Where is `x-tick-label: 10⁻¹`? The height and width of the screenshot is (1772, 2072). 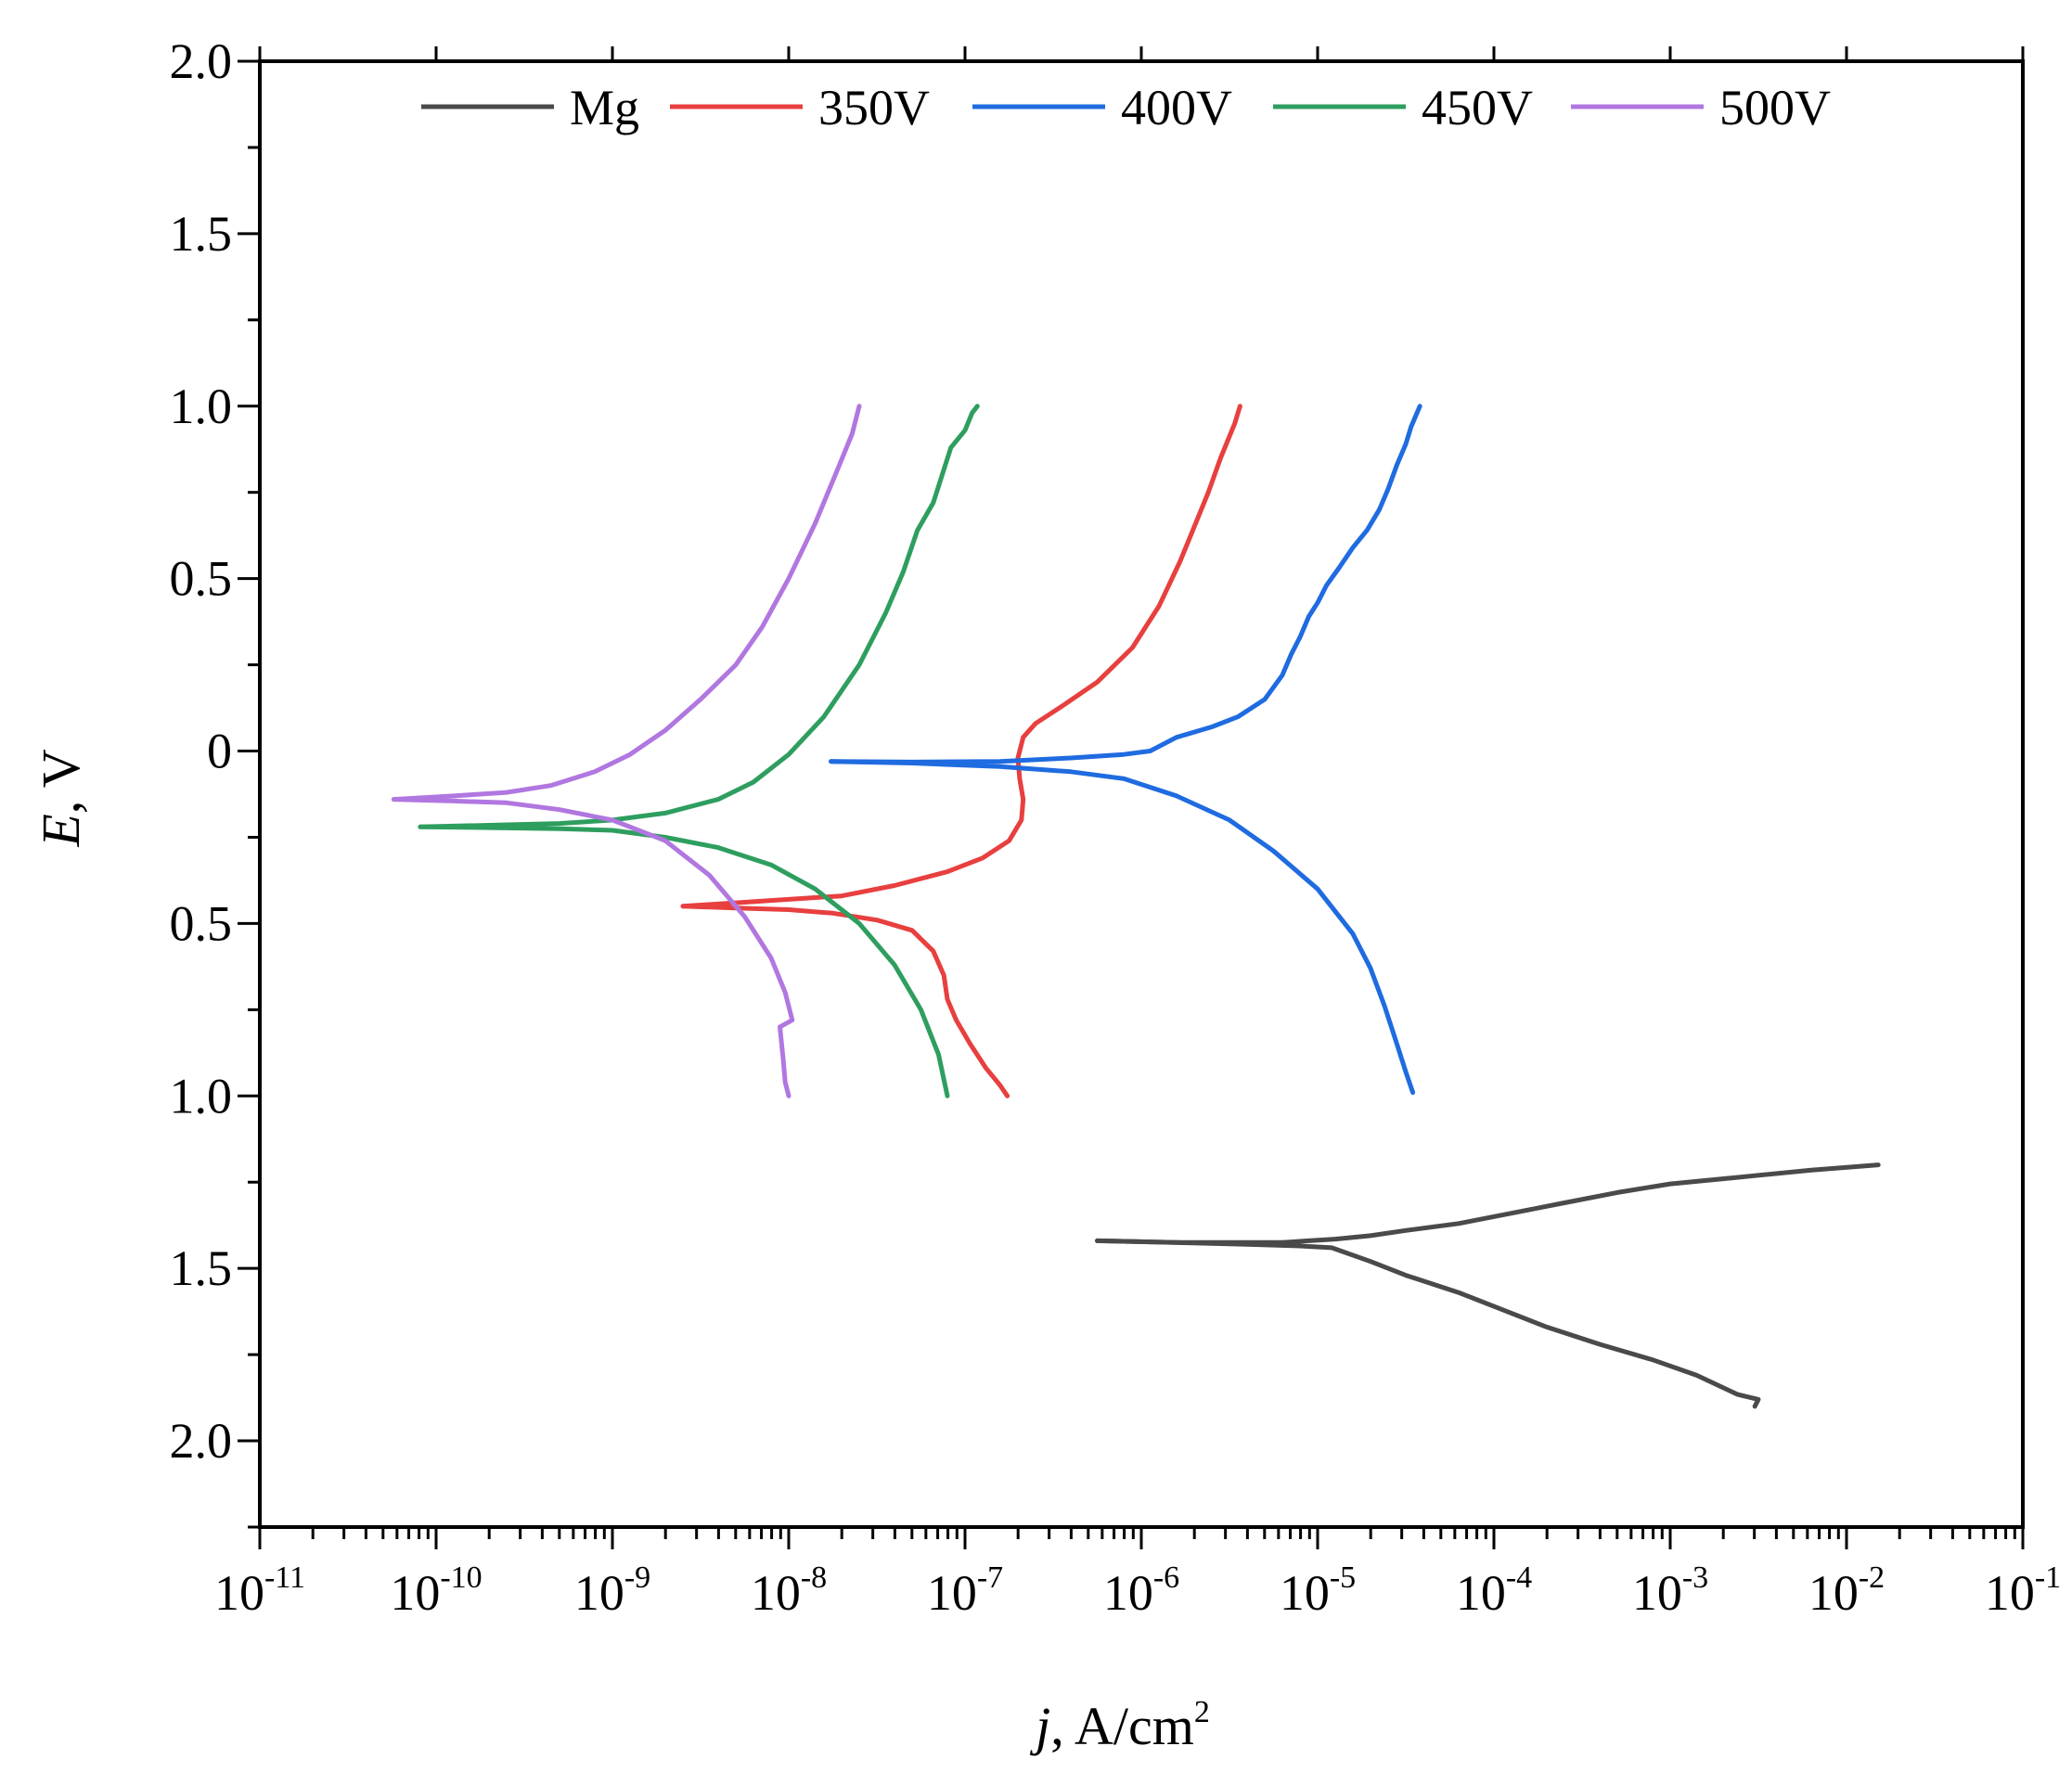
x-tick-label: 10⁻¹ is located at coordinates (2023, 1590).